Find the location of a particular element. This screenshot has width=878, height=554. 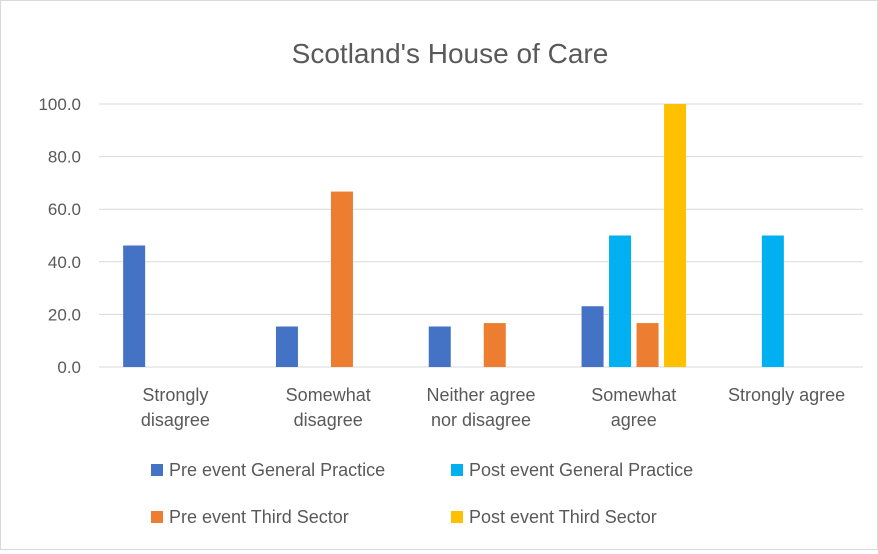

y-axis-tick-labels: 0.0 20.0 40.0 60.0 80.0 100.0 is located at coordinates (59, 236).